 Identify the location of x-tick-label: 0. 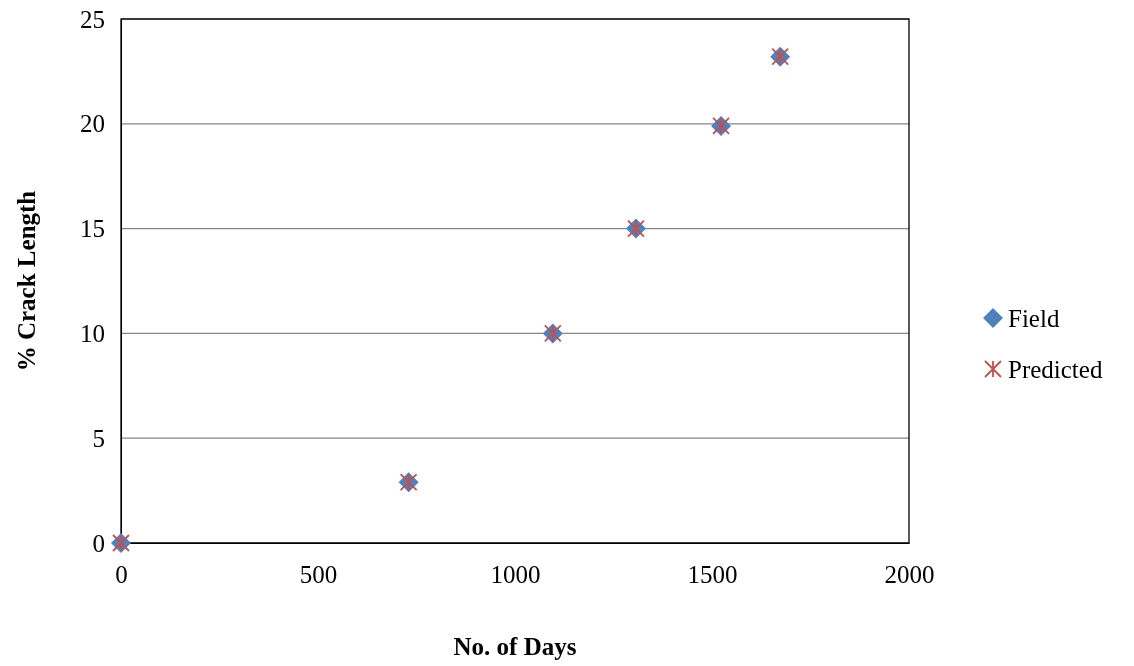
(121, 574).